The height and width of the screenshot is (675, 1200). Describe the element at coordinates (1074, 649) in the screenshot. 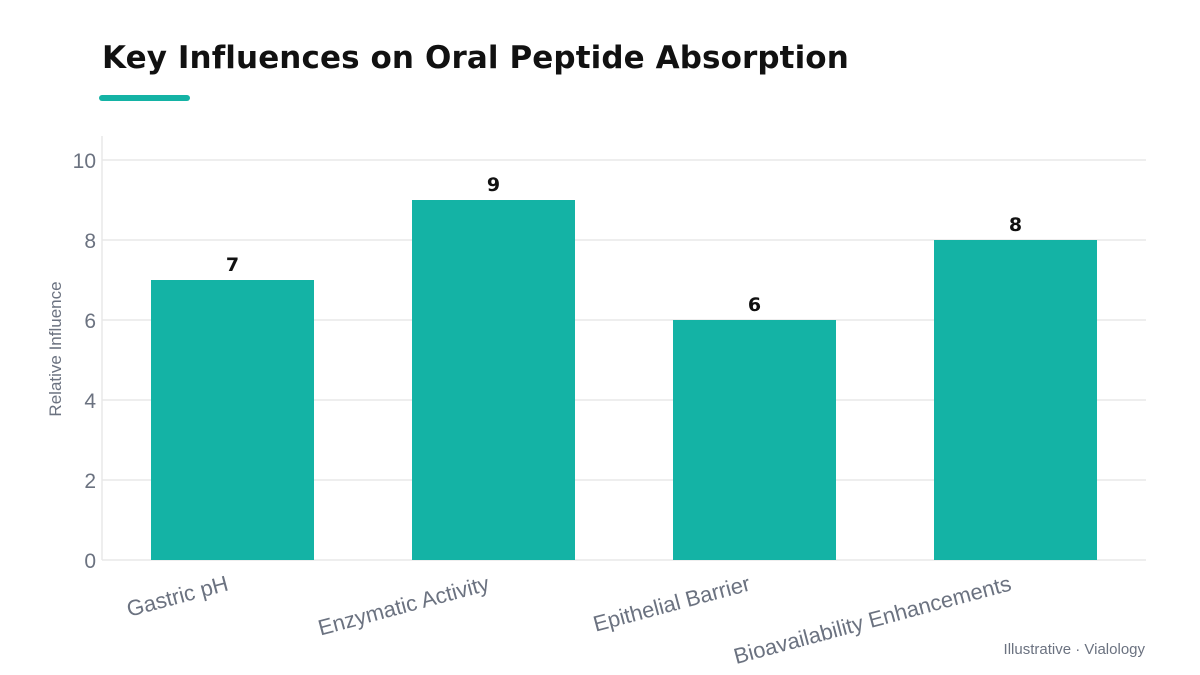

I see `source-note: Illustrative · Vialology` at that location.